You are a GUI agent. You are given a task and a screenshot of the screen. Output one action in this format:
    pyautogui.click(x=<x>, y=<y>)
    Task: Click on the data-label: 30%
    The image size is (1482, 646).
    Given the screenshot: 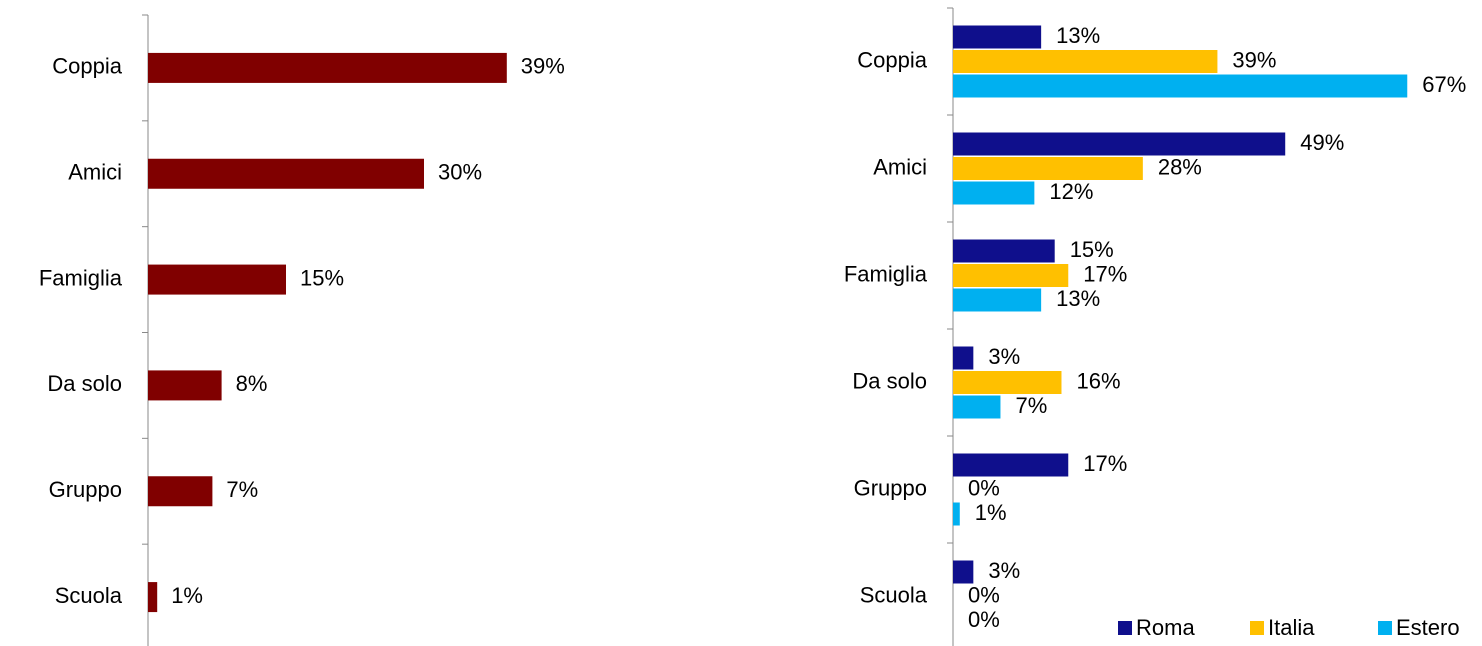 What is the action you would take?
    pyautogui.click(x=460, y=172)
    